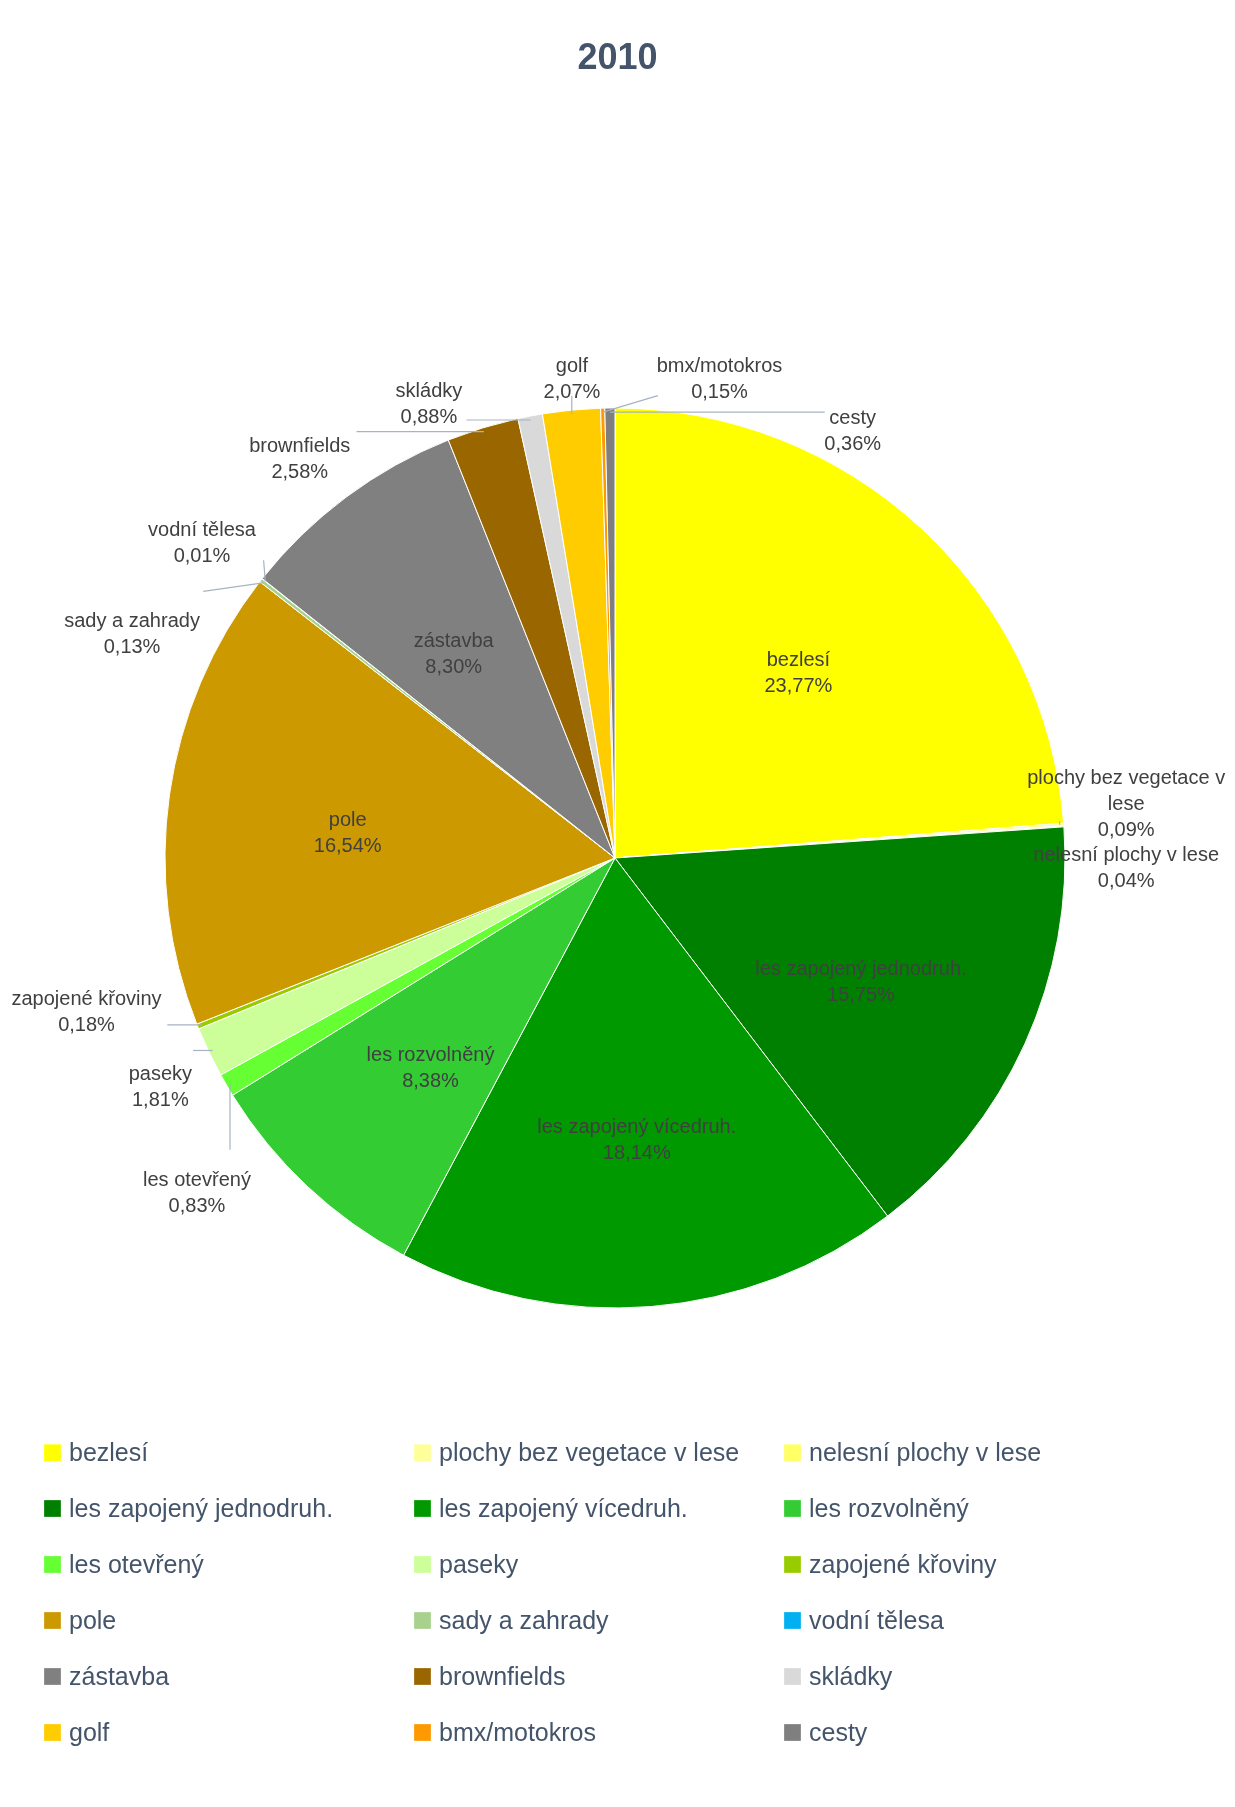 This screenshot has width=1235, height=1807. I want to click on legend-label: les zapojený jednodruh., so click(201, 1507).